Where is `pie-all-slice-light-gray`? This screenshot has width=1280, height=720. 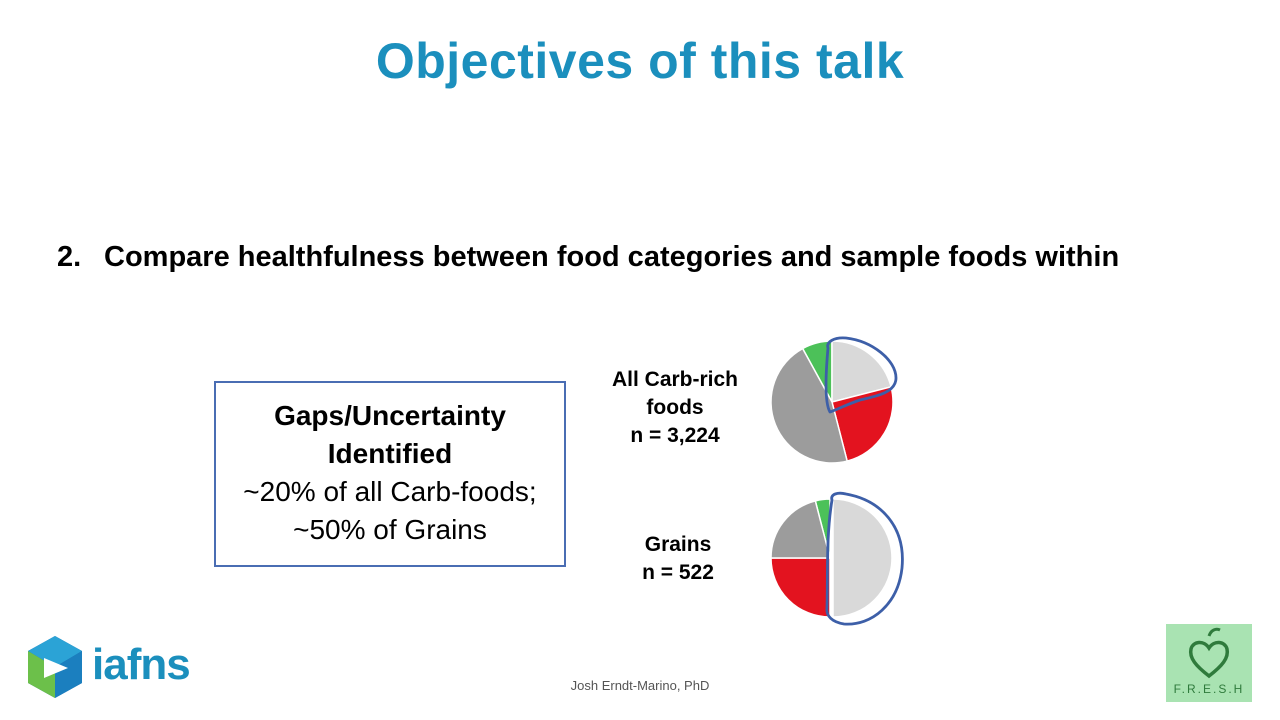
pie-all-slice-light-gray is located at coordinates (861, 371).